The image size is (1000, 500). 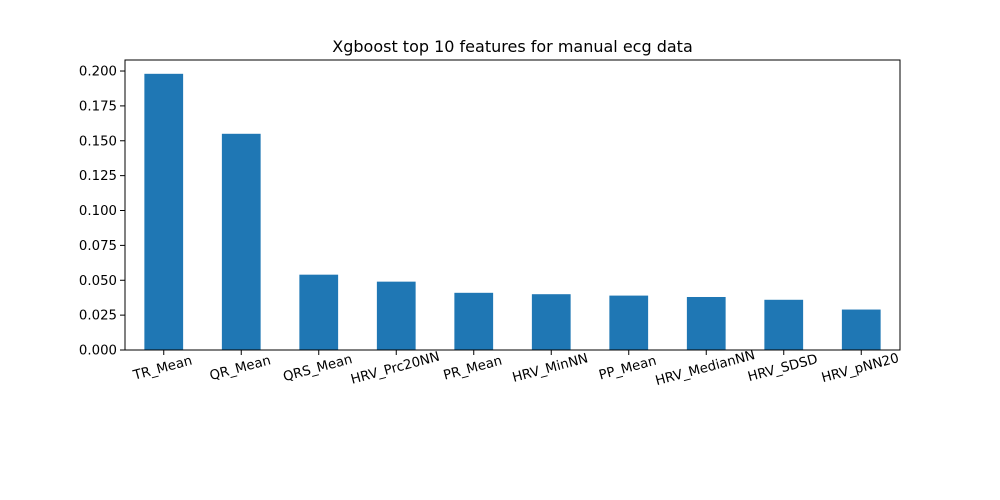 What do you see at coordinates (98, 72) in the screenshot?
I see `y-tick-label: 0.200` at bounding box center [98, 72].